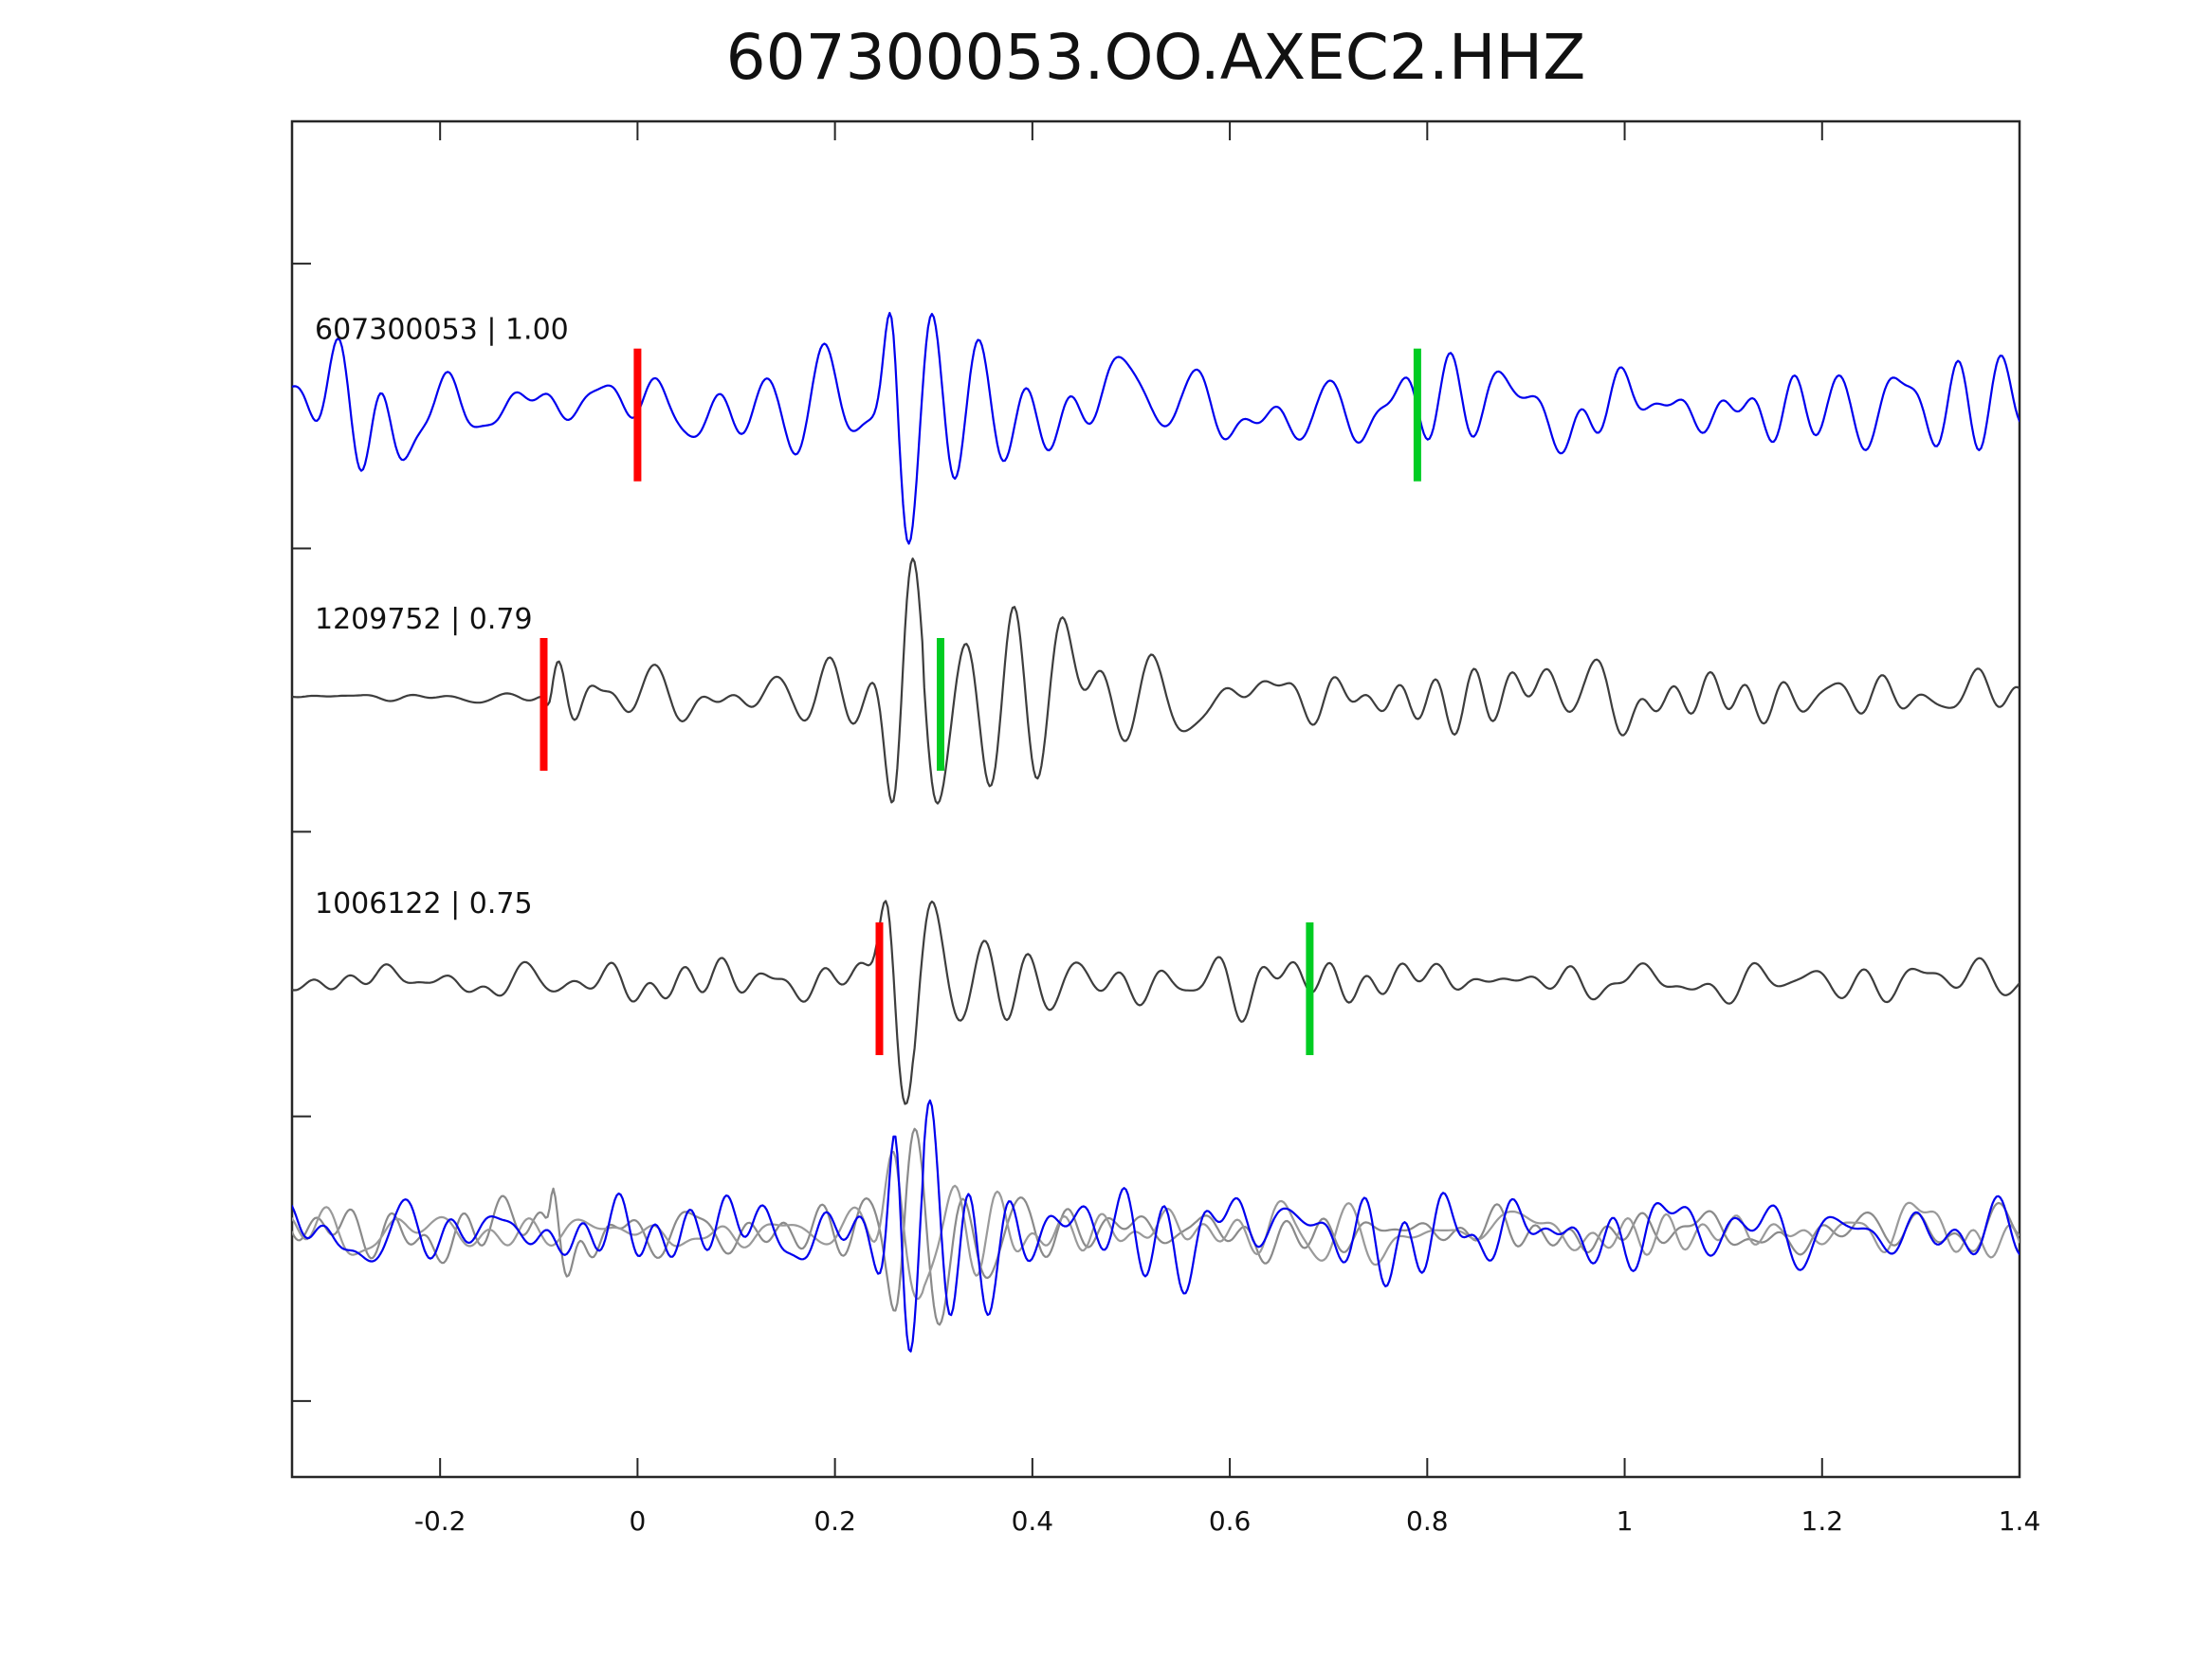 The height and width of the screenshot is (1659, 2212). Describe the element at coordinates (442, 330) in the screenshot. I see `trace-label-607300053: 607300053 | 1.00` at that location.